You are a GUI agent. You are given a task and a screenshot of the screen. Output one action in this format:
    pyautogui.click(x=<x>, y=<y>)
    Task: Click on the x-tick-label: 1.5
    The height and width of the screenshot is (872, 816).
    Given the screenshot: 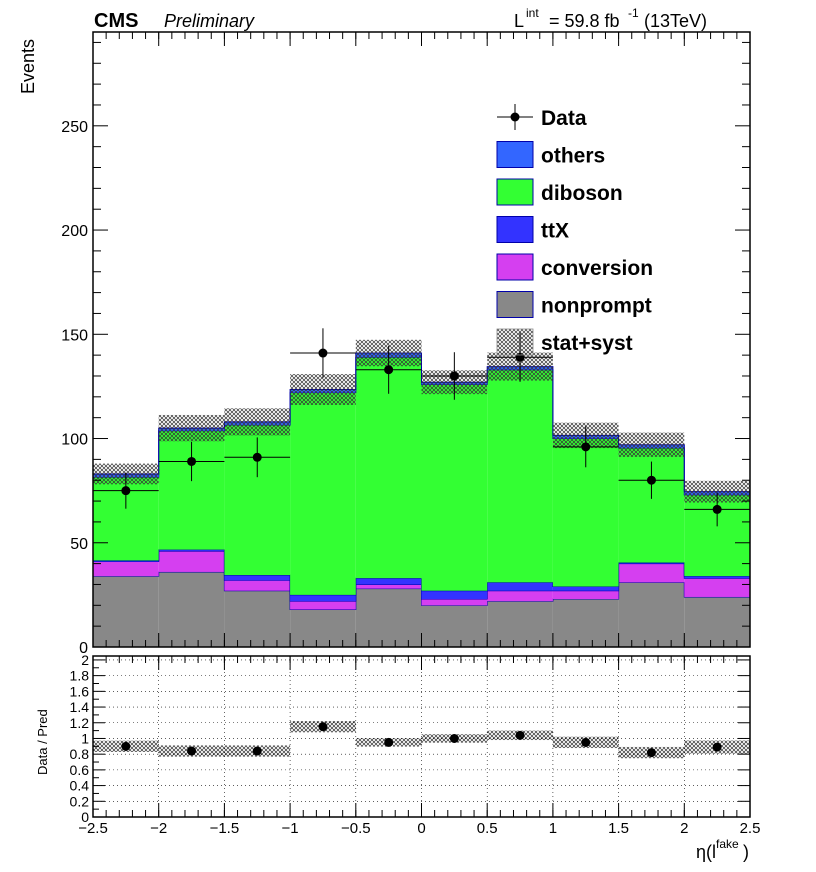 What is the action you would take?
    pyautogui.click(x=618, y=828)
    